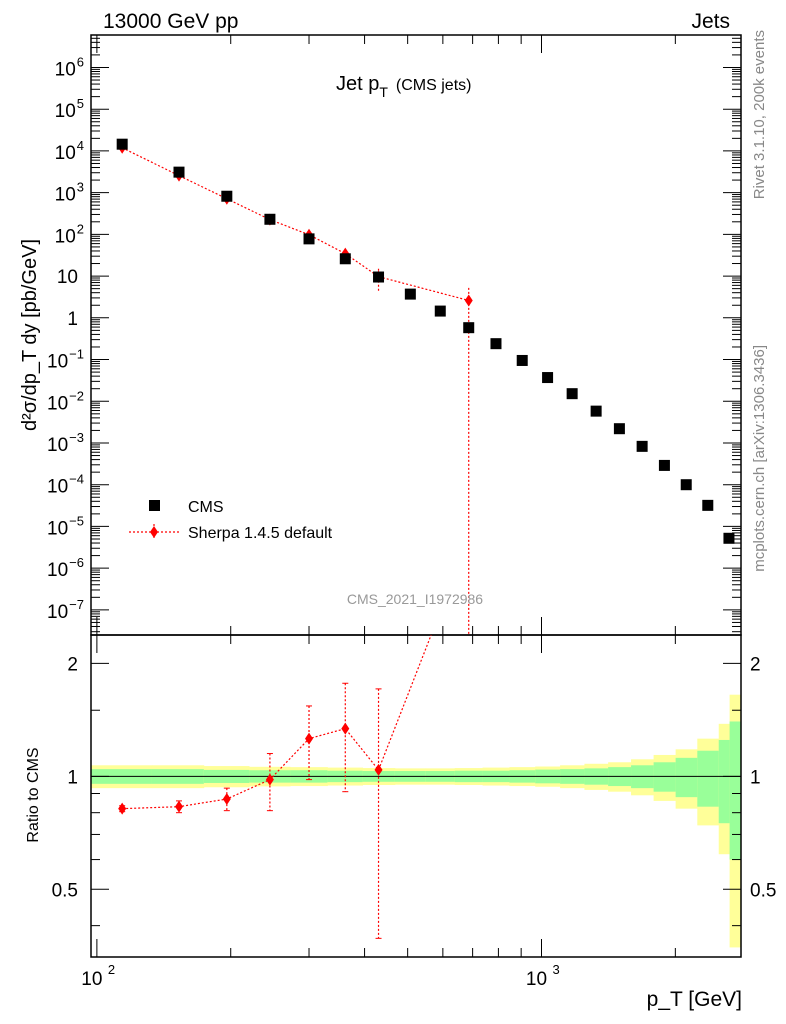  Describe the element at coordinates (80, 103) in the screenshot. I see `y-tick-label-main-exponent: 5` at that location.